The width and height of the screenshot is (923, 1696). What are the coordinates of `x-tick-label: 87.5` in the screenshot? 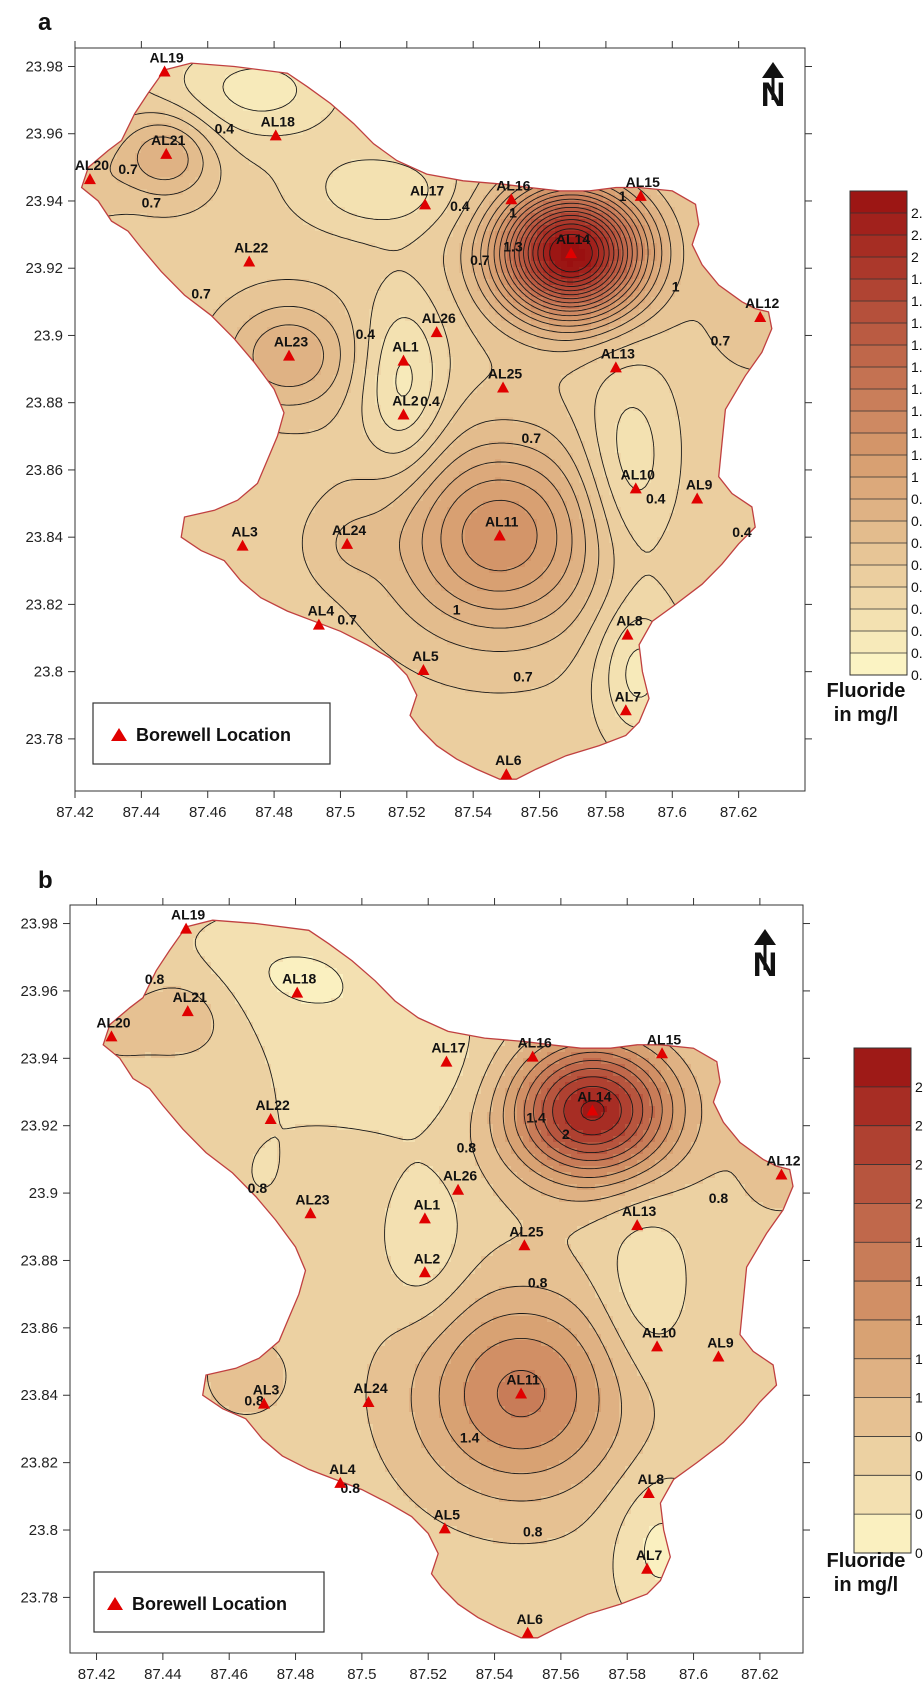 It's located at (340, 812).